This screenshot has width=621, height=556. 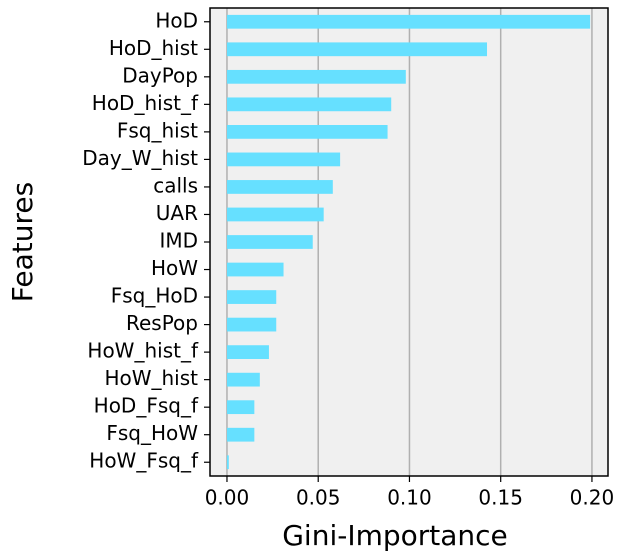 What do you see at coordinates (144, 461) in the screenshot?
I see `y-tick-label: HoW_Fsq_f` at bounding box center [144, 461].